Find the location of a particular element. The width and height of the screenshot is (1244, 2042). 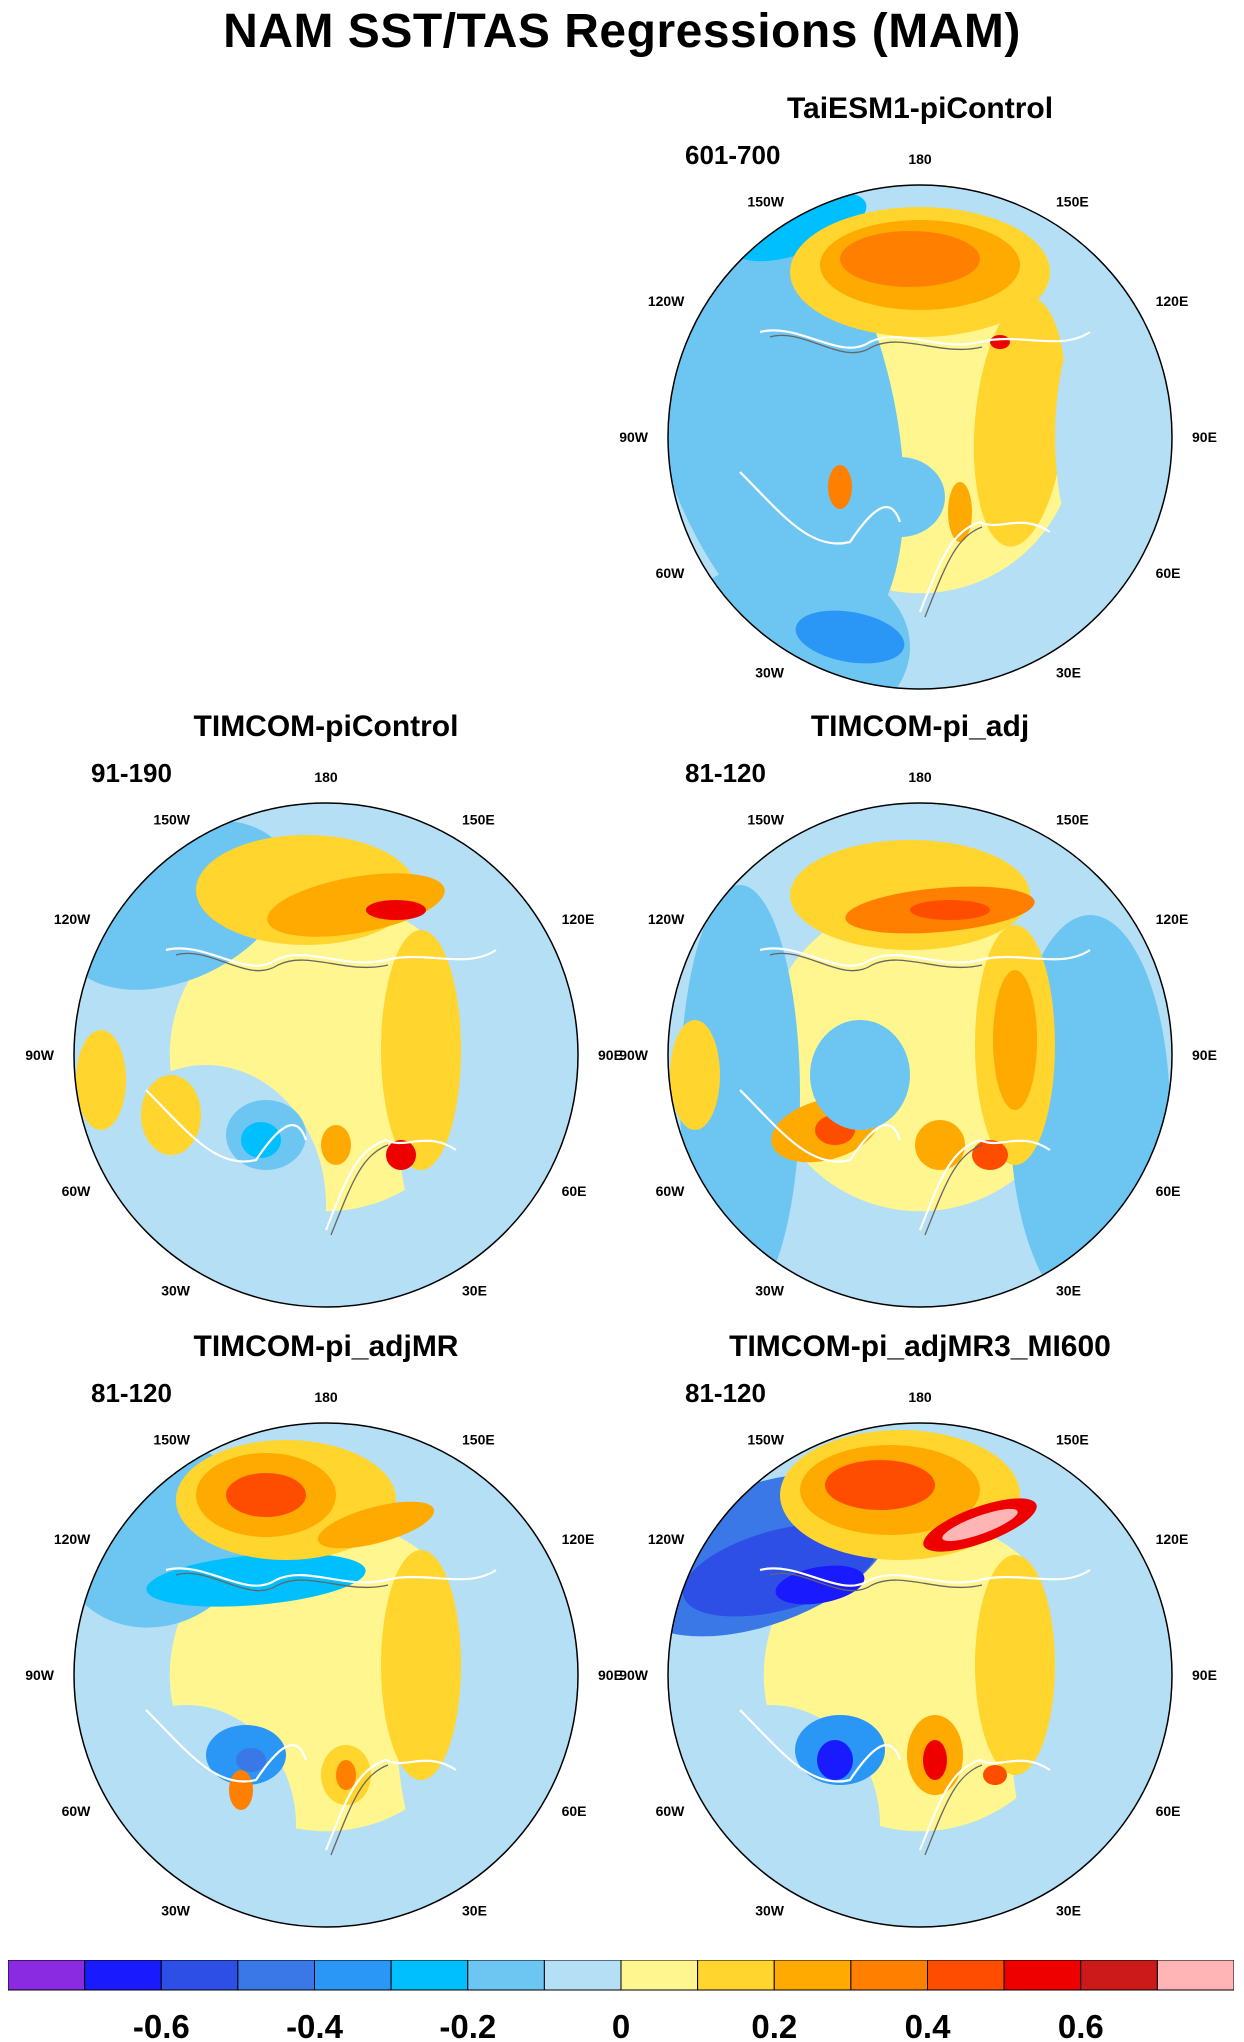

panel-title: TIMCOM-pi_adj is located at coordinates (920, 726).